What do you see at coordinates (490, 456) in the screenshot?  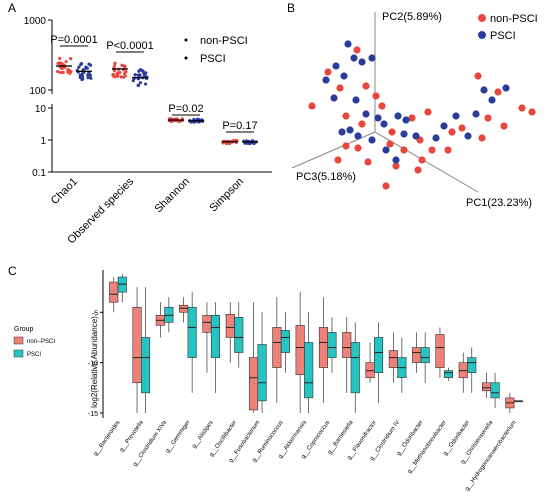 I see `c-x-tick-label: g__Hydrogenoanaerobacterium` at bounding box center [490, 456].